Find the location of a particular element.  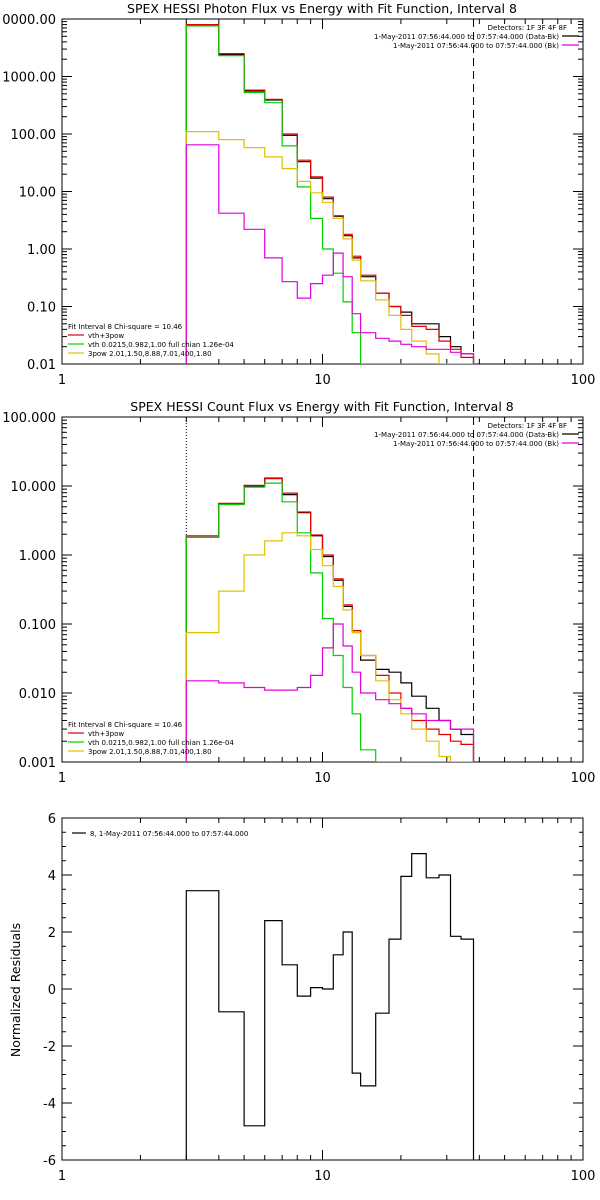

y-tick-label: 0.010 is located at coordinates (37, 694).